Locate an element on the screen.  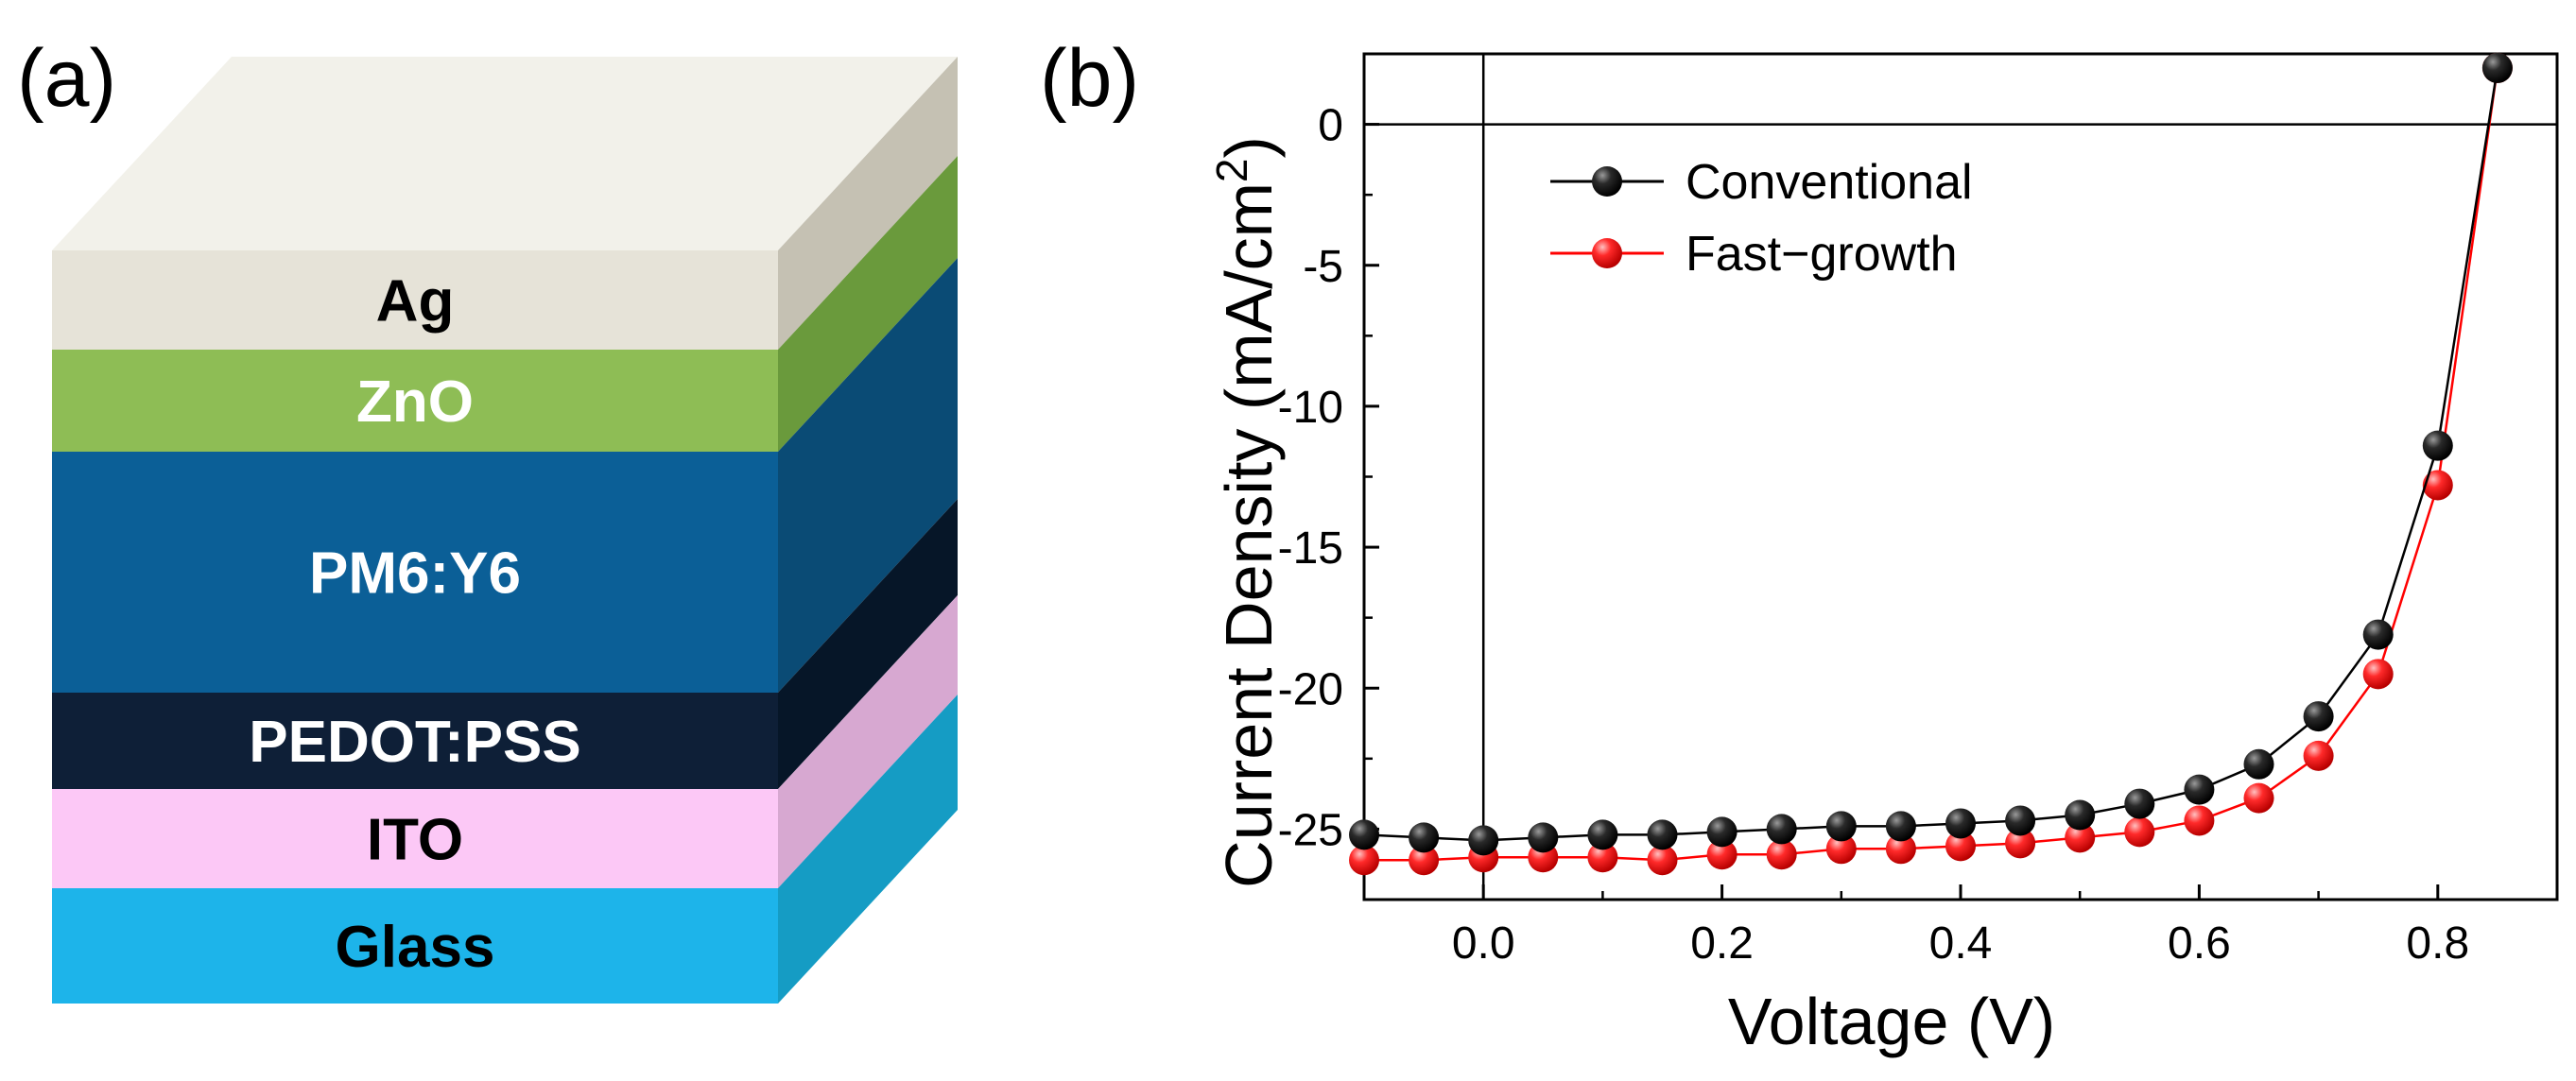
layer-label-ag: Ag is located at coordinates (416, 302).